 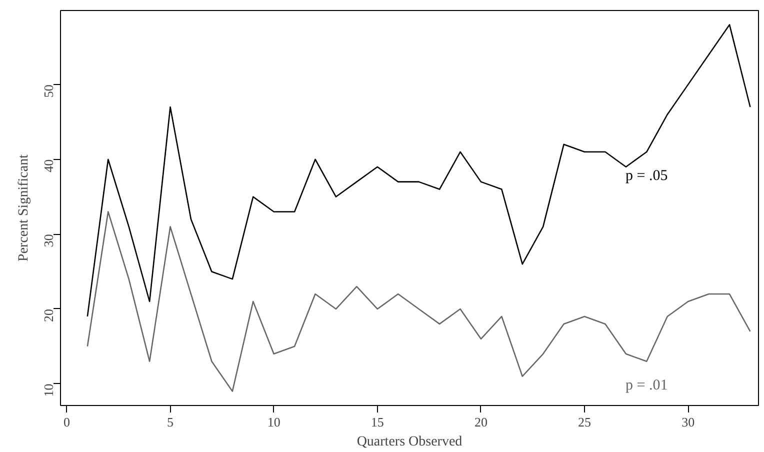 I want to click on series-label: p = .05, so click(x=647, y=176).